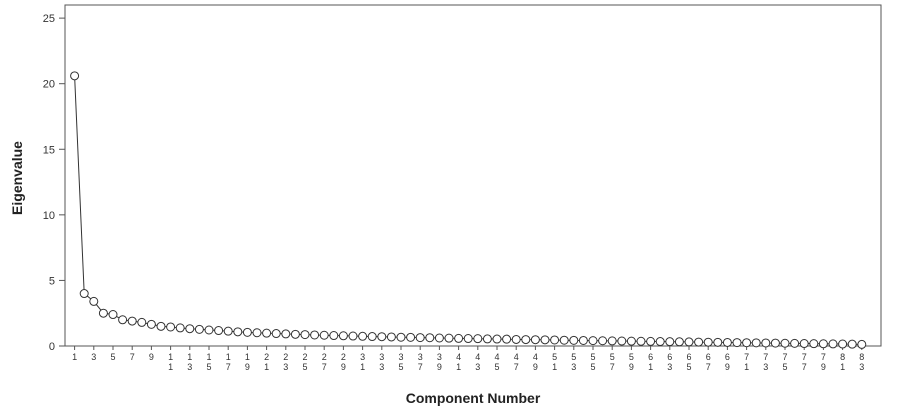 This screenshot has height=413, width=902. I want to click on y-tick-label: 20, so click(49, 85).